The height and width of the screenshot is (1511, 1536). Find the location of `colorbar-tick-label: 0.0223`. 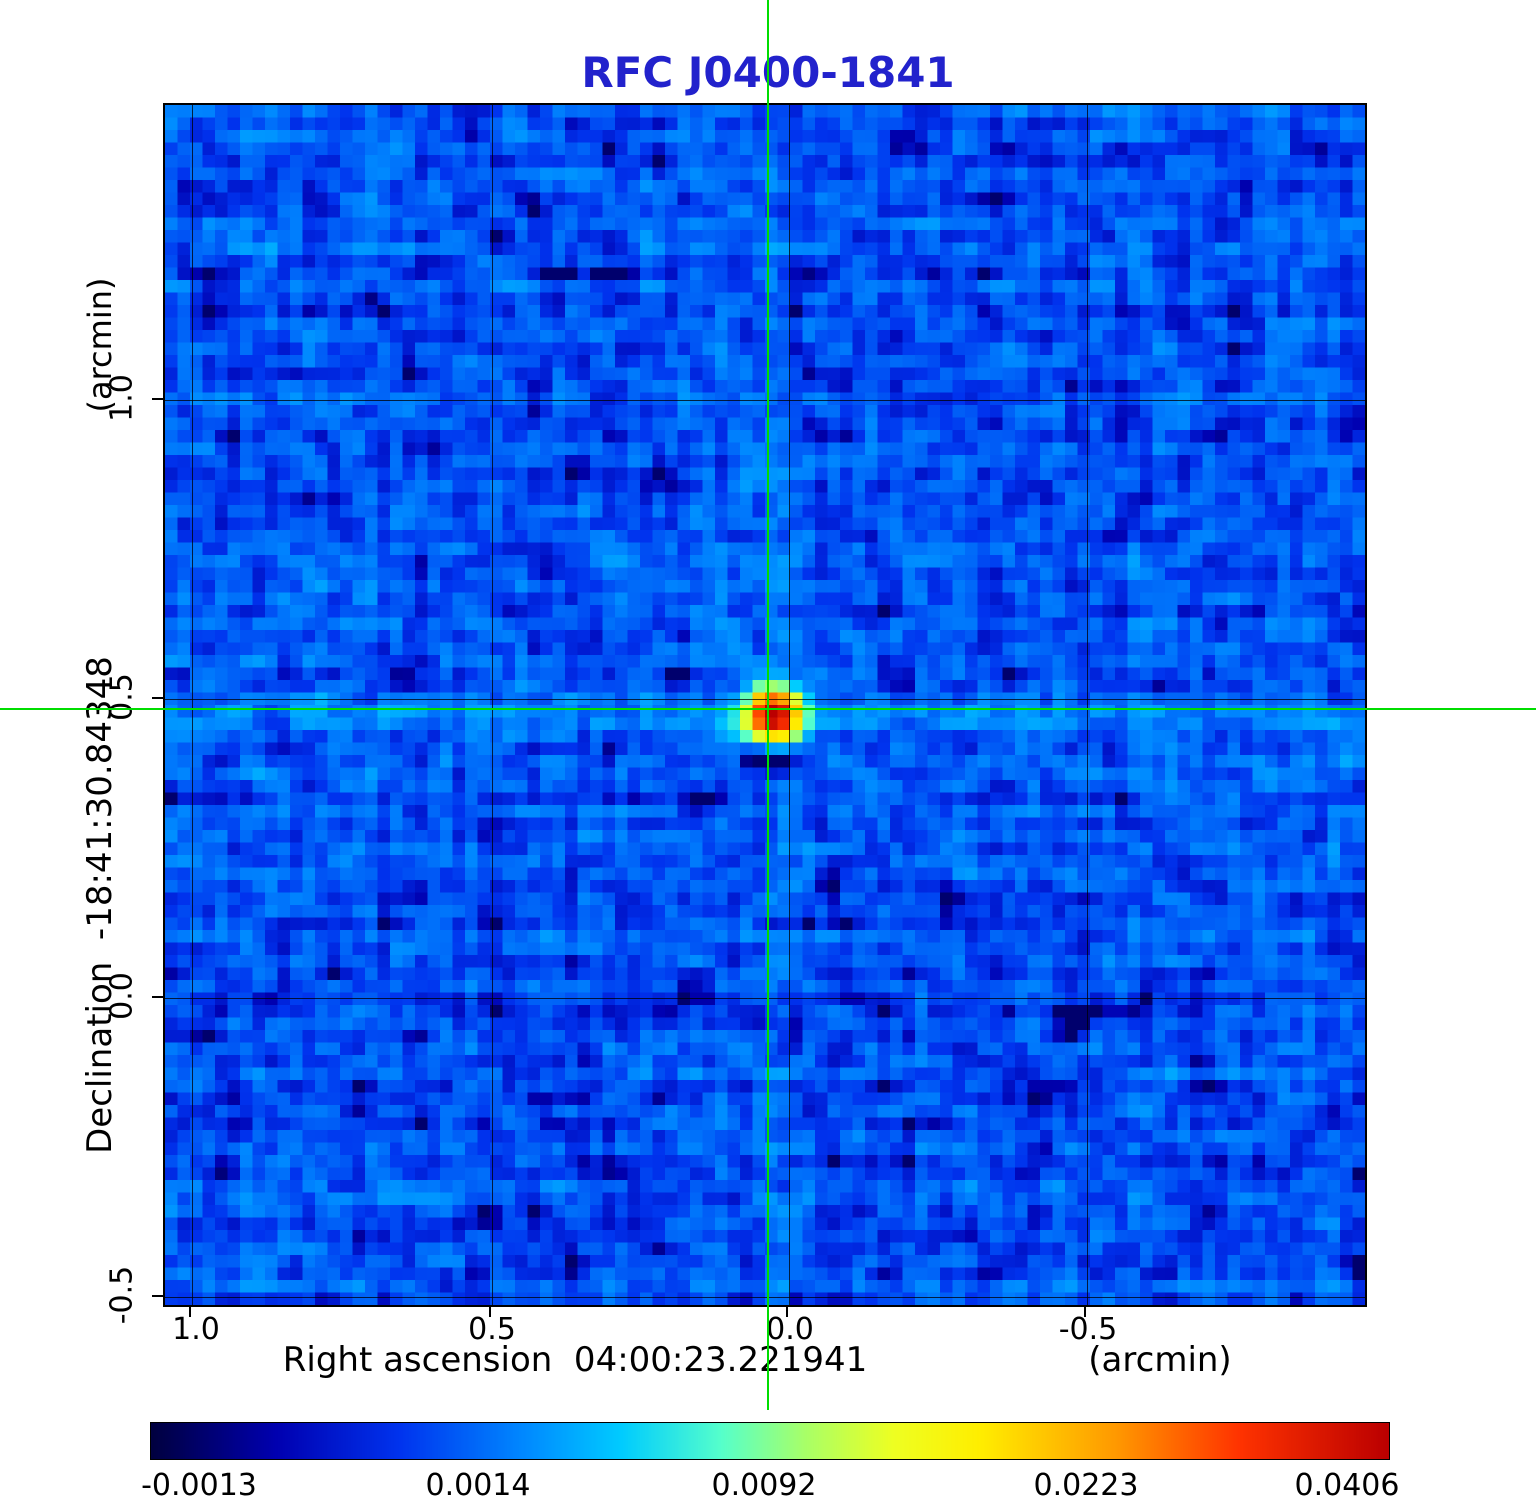

colorbar-tick-label: 0.0223 is located at coordinates (1086, 1485).